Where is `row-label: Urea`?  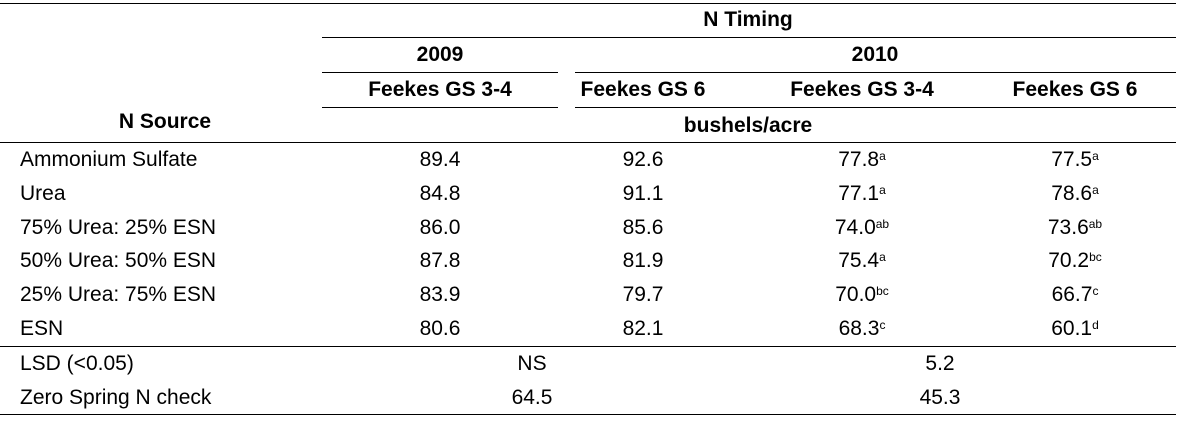
row-label: Urea is located at coordinates (43, 193).